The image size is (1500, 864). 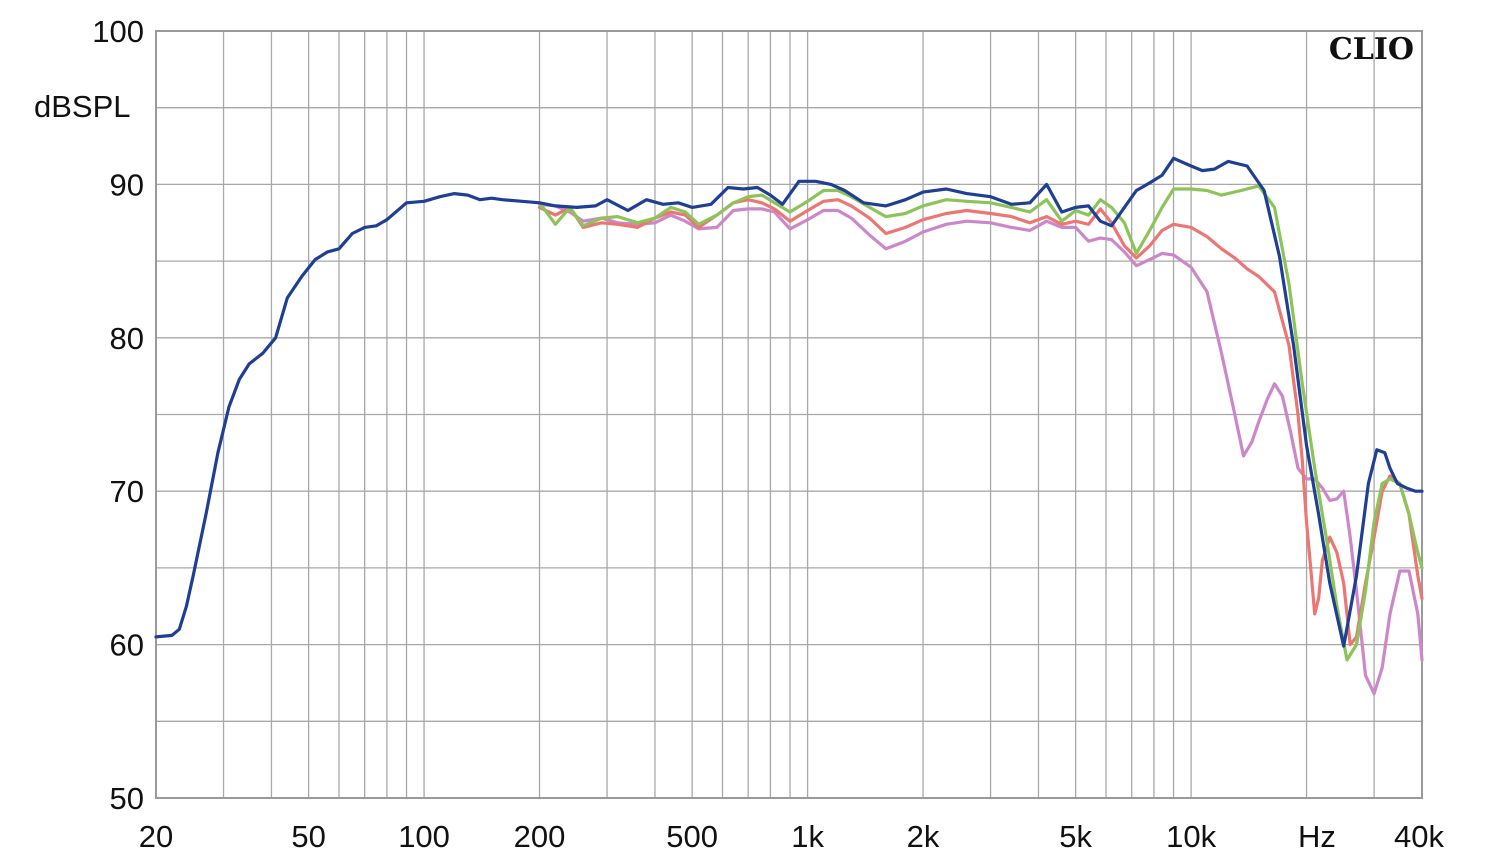 I want to click on y-tick-label: 100, so click(x=118, y=31).